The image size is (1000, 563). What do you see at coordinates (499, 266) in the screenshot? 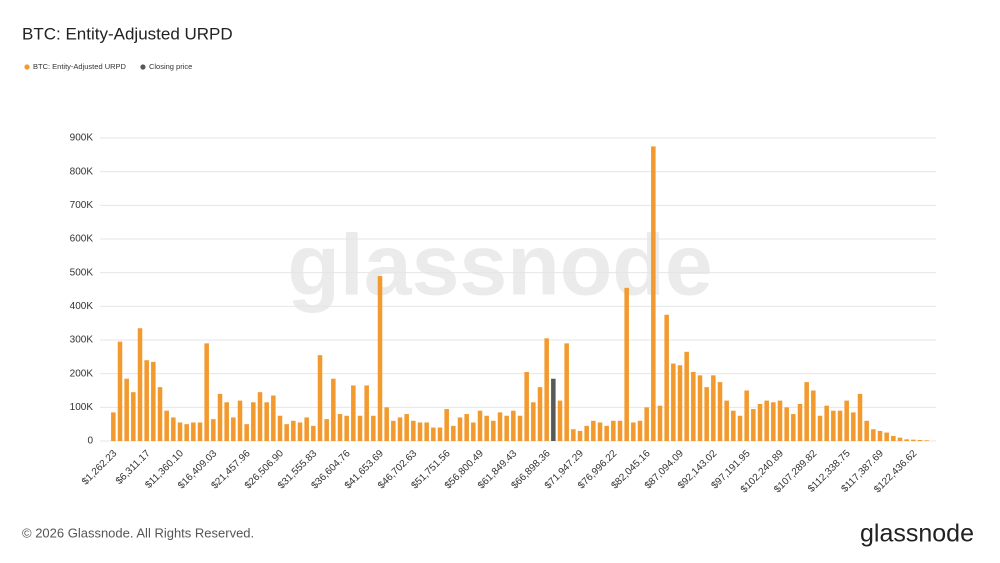
I see `watermark: glassnode` at bounding box center [499, 266].